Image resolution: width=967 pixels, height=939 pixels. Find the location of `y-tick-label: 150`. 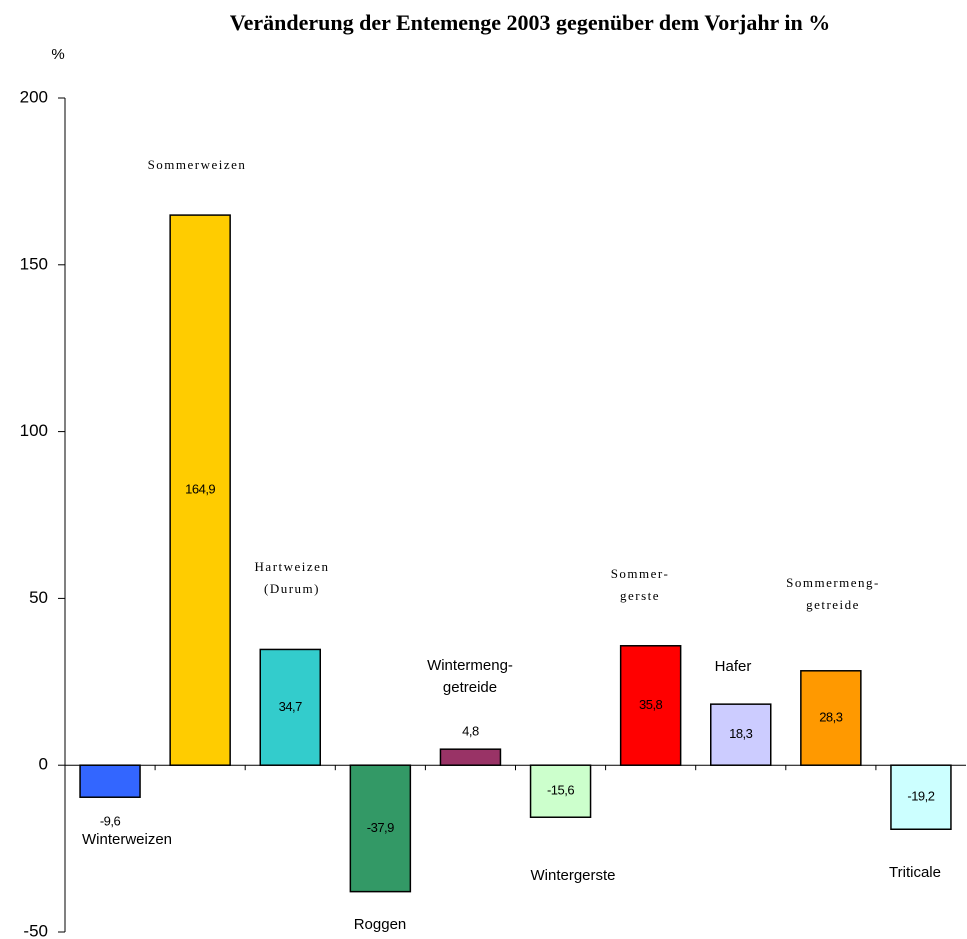

y-tick-label: 150 is located at coordinates (34, 263).